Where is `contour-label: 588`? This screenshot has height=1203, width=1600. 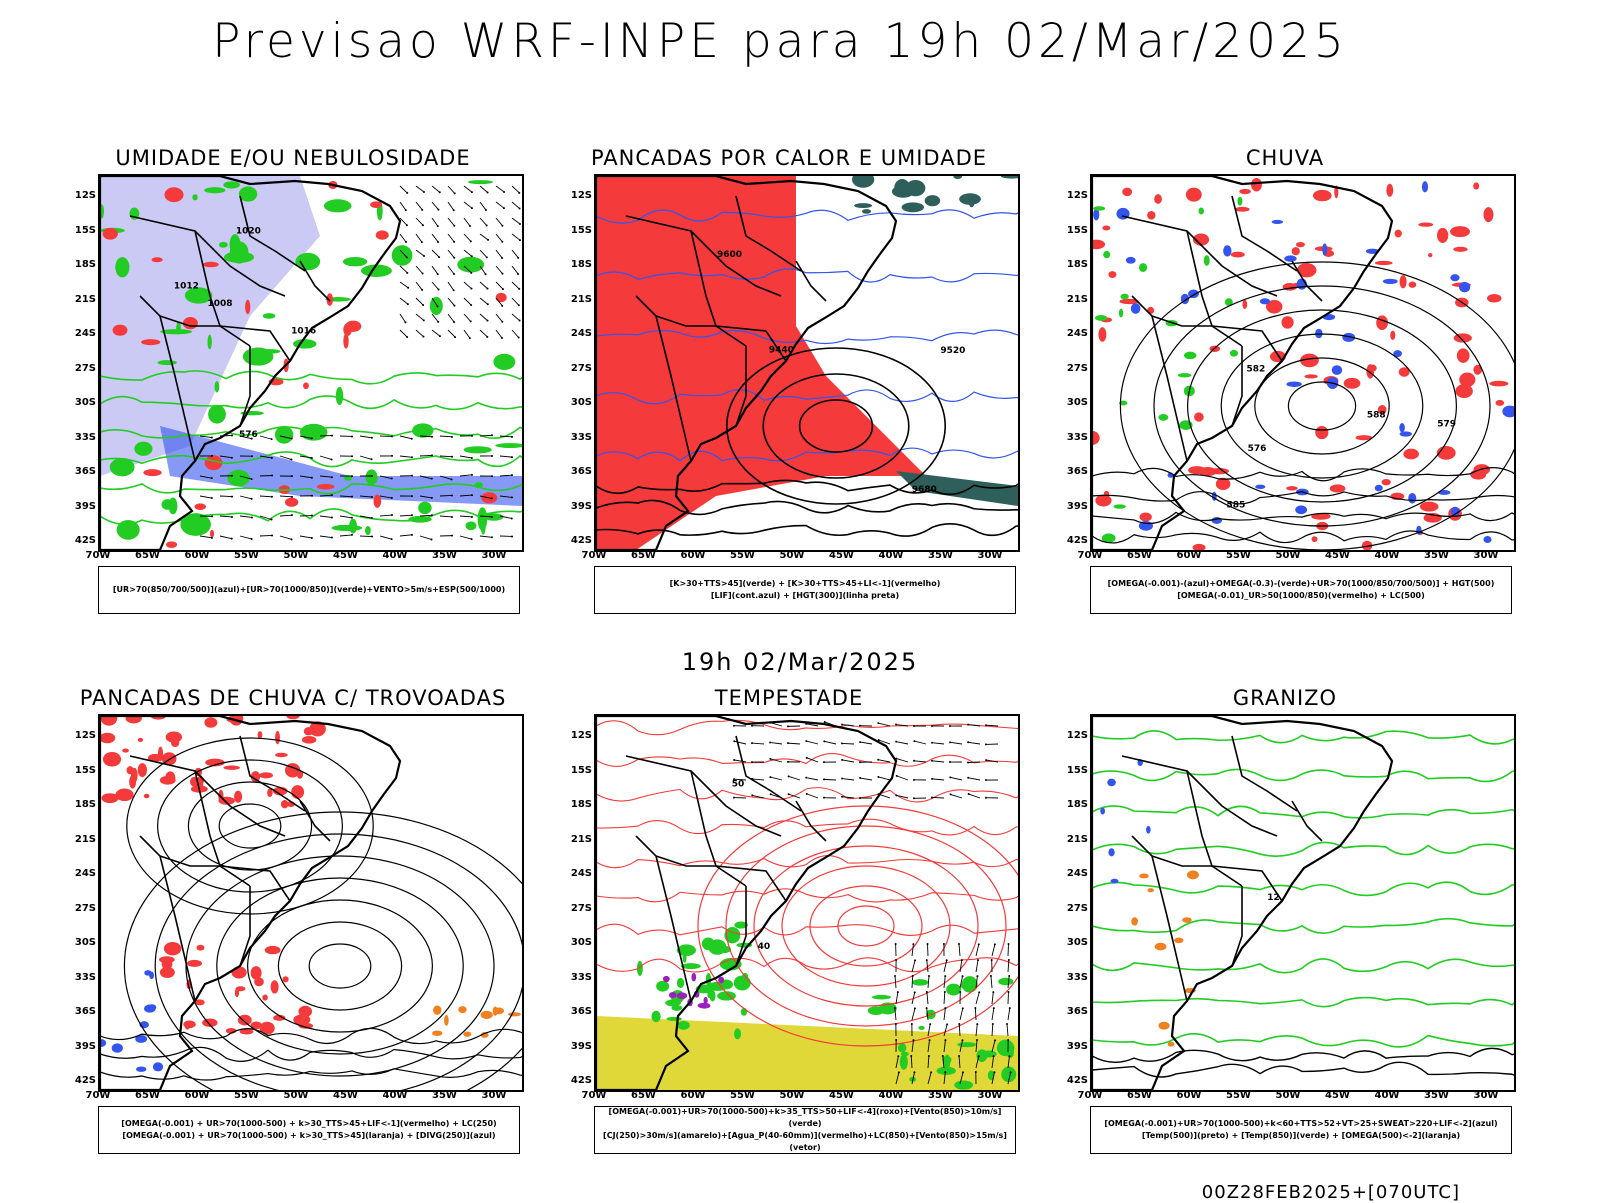 contour-label: 588 is located at coordinates (1376, 415).